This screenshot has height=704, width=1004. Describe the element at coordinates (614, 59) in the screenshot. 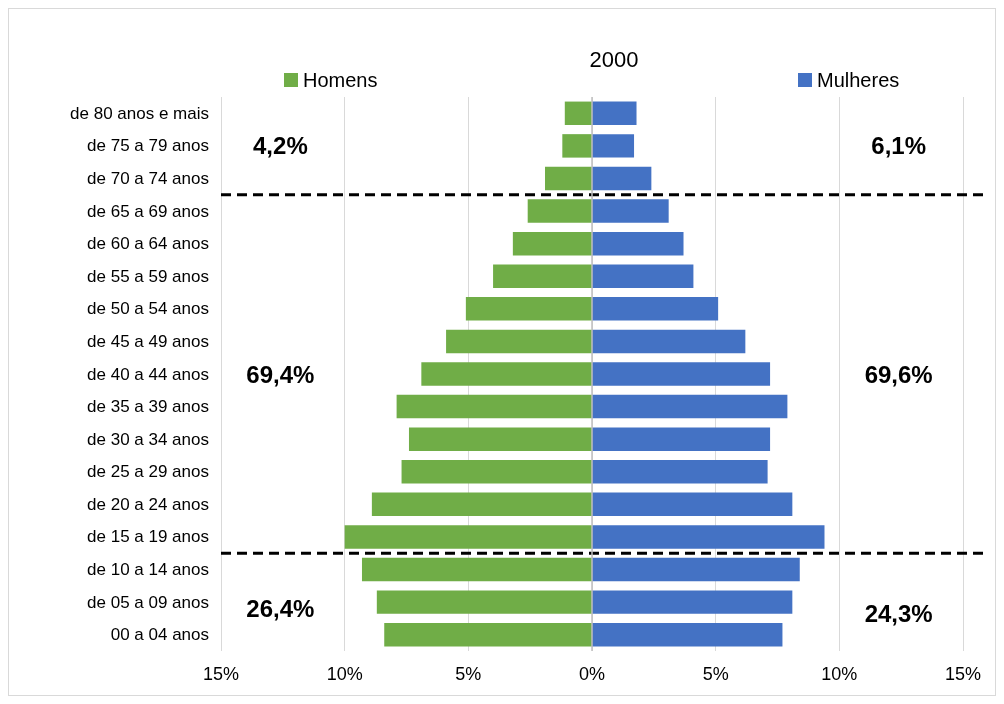

I see `chart-title: 2000` at that location.